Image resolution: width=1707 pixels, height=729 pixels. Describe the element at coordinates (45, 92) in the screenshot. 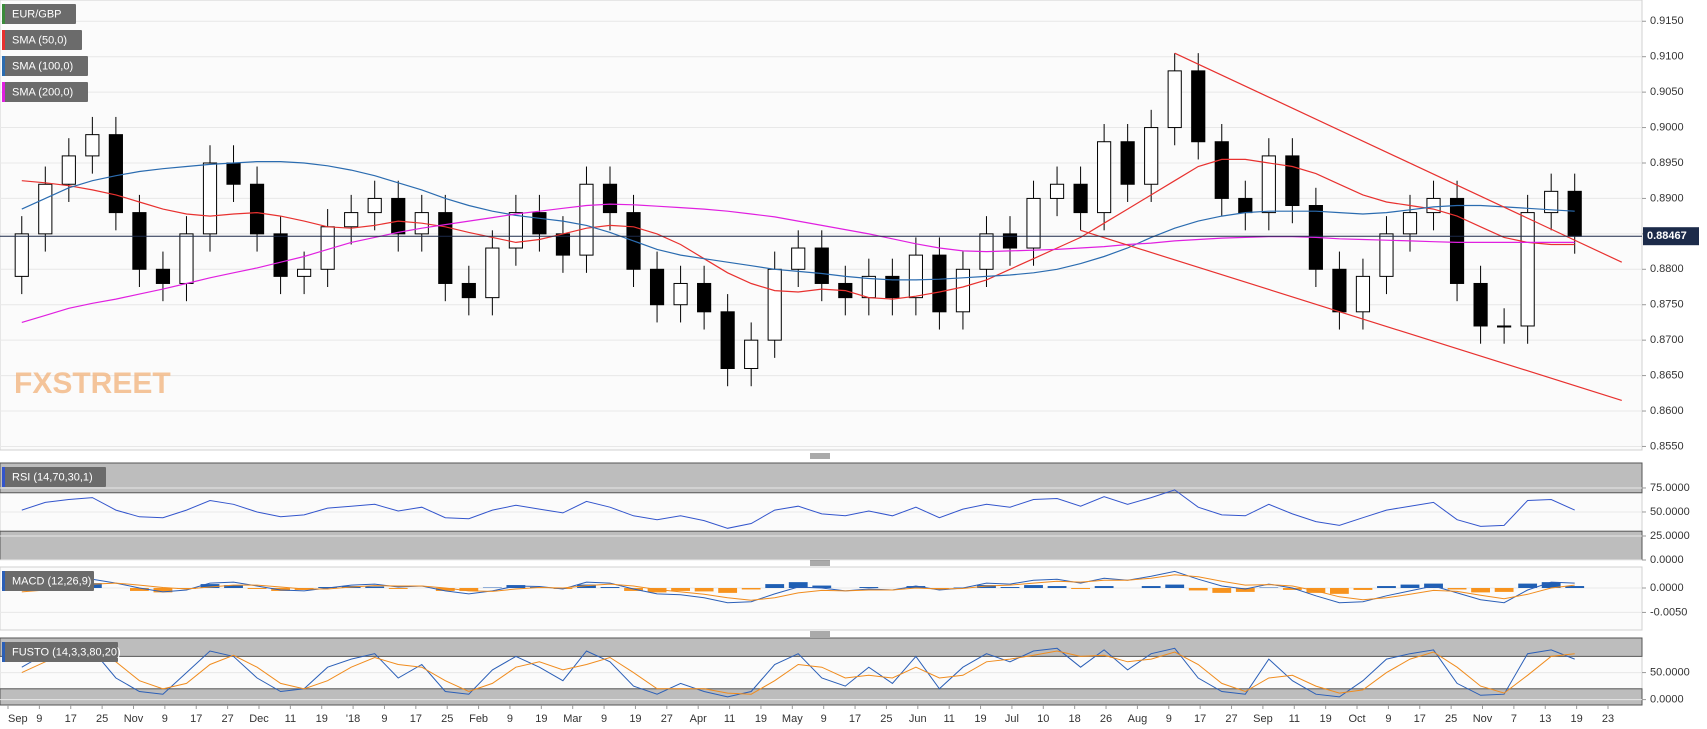

I see `legend-box` at that location.